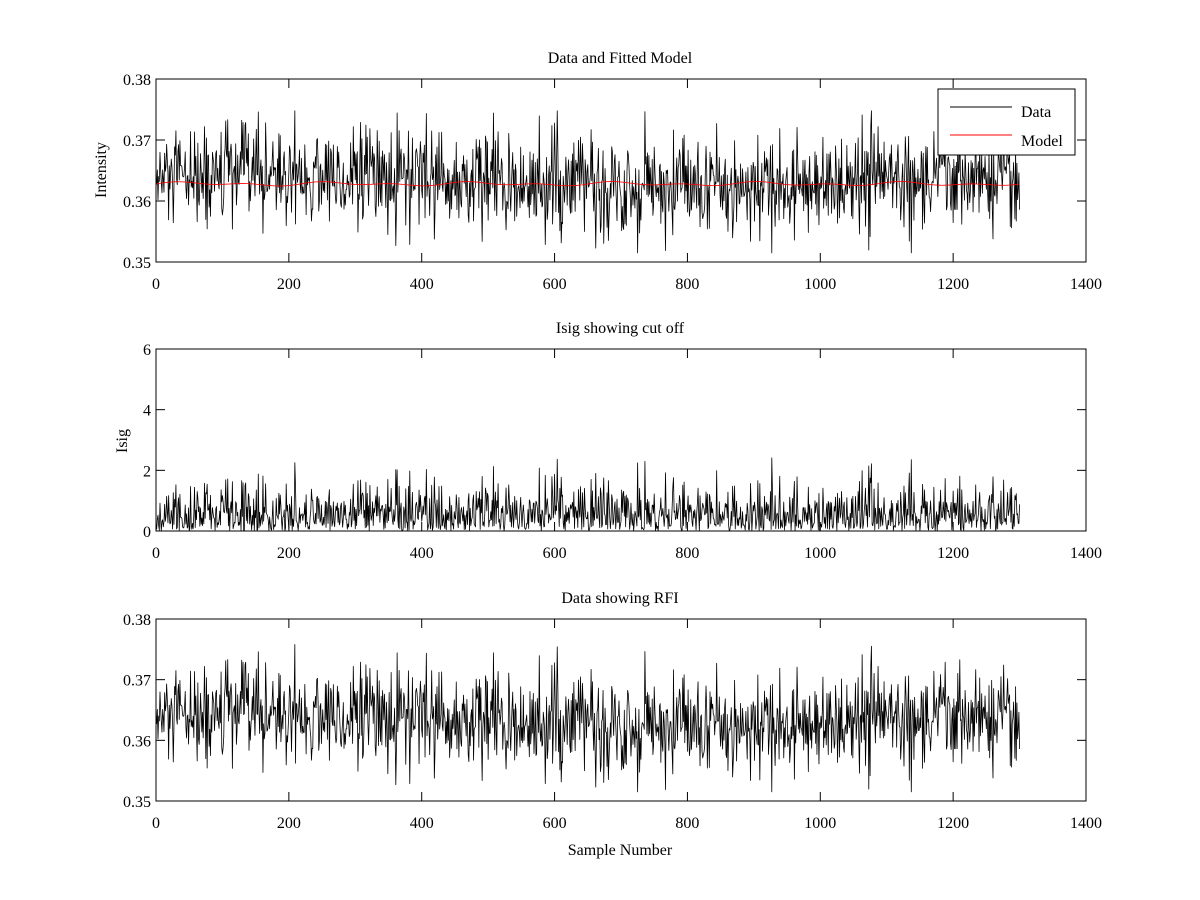  I want to click on panel-3-xtick-label: 400, so click(422, 823).